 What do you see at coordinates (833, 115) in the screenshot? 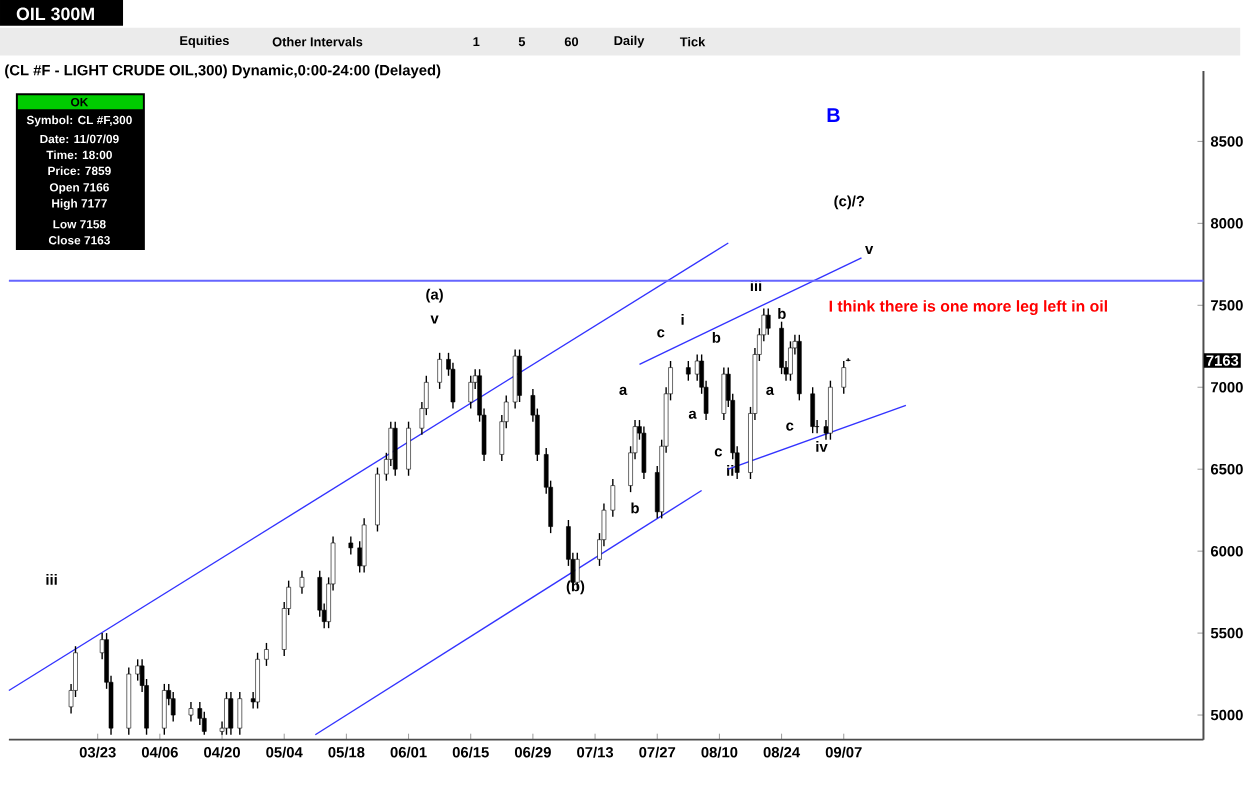
I see `annotation: B` at bounding box center [833, 115].